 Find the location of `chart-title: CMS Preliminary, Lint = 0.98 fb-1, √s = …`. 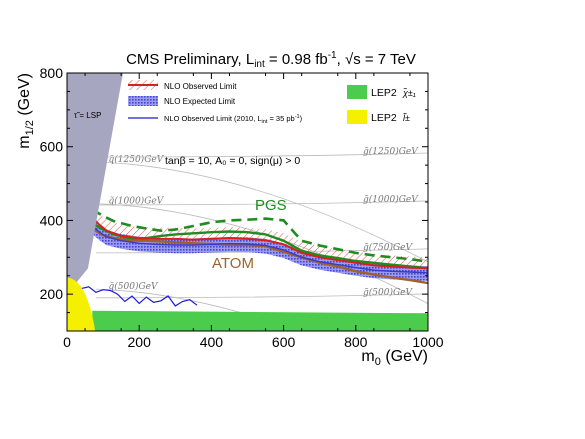

chart-title: CMS Preliminary, Lint = 0.98 fb-1, √s = … is located at coordinates (271, 60).